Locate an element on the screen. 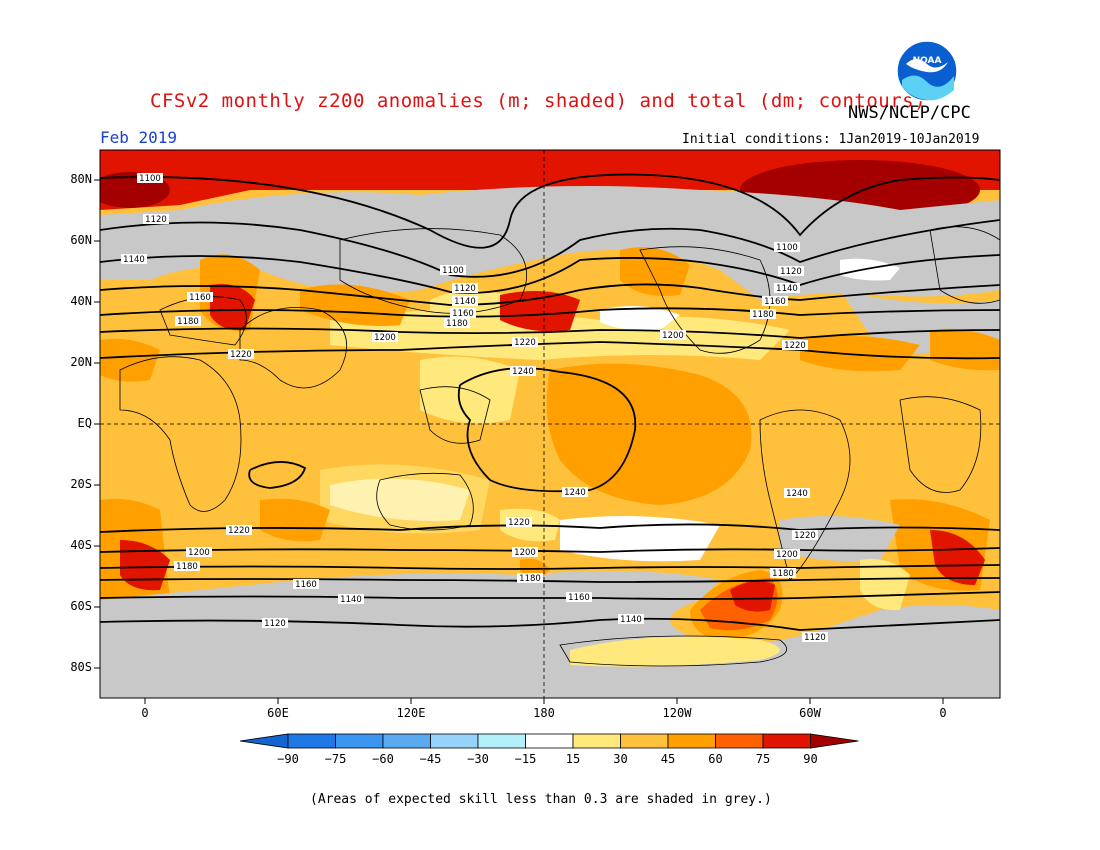 The image size is (1100, 850). lon-label: 120W is located at coordinates (677, 713).